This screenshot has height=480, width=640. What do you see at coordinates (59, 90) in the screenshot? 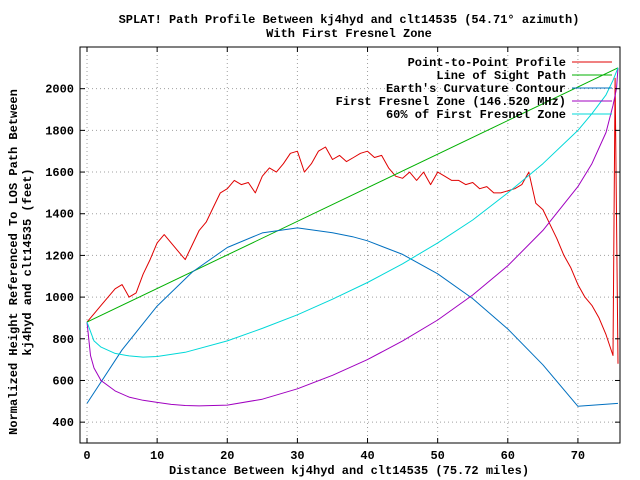
I see `y-tick-label: 2000` at bounding box center [59, 90].